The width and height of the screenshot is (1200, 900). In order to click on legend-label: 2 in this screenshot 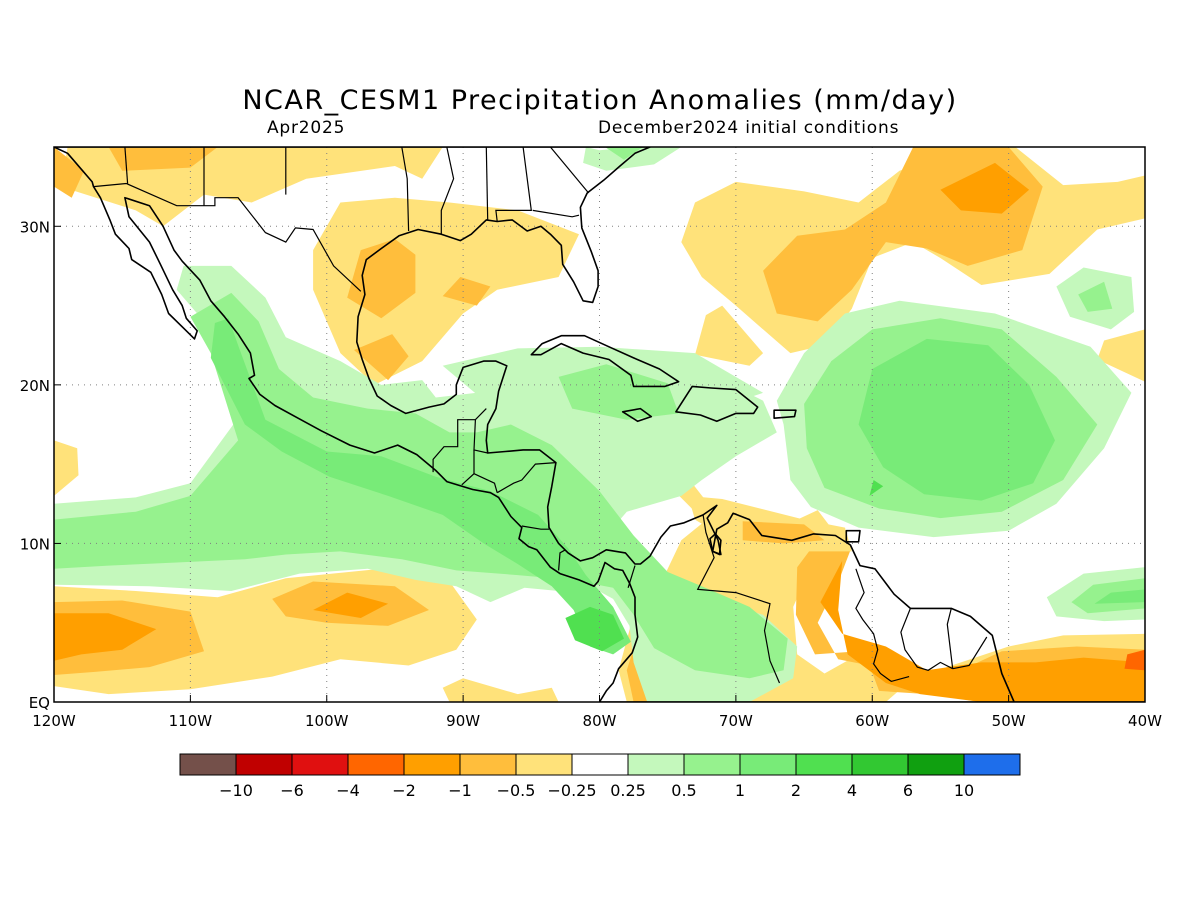, I will do `click(796, 790)`.